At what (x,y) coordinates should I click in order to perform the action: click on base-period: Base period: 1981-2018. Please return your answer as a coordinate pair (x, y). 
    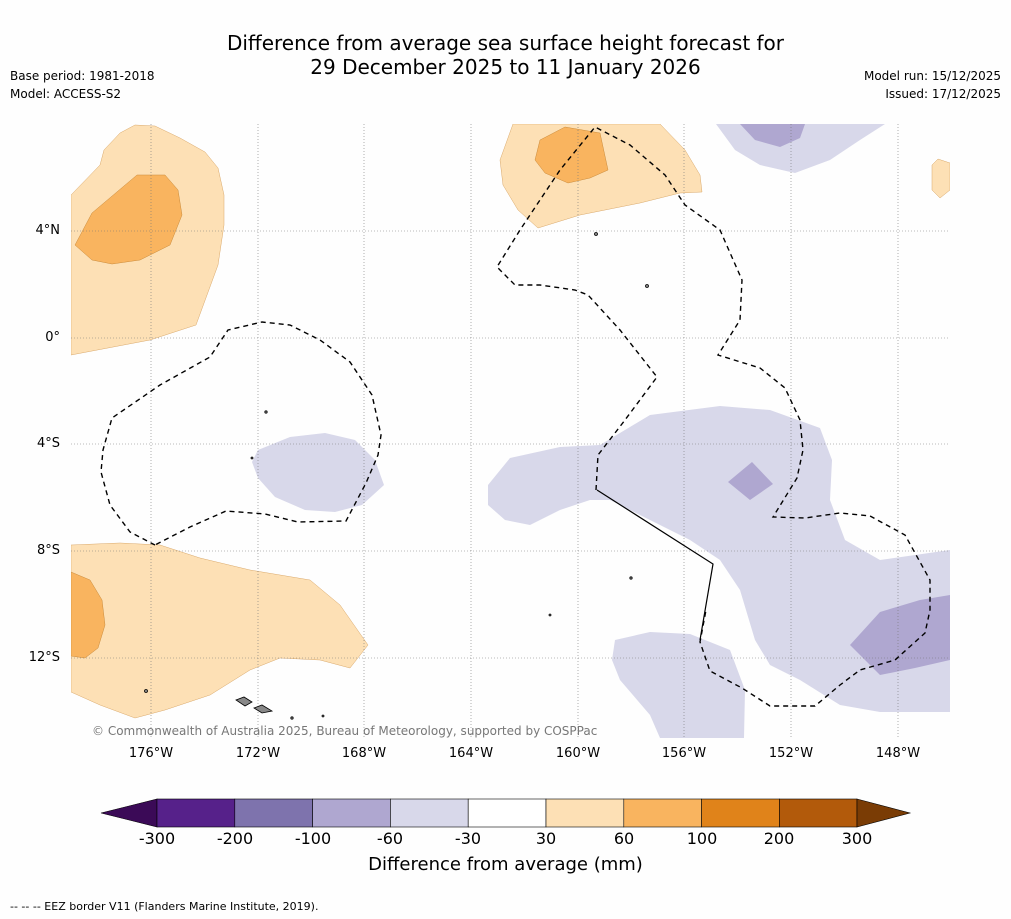
    Looking at the image, I should click on (82, 76).